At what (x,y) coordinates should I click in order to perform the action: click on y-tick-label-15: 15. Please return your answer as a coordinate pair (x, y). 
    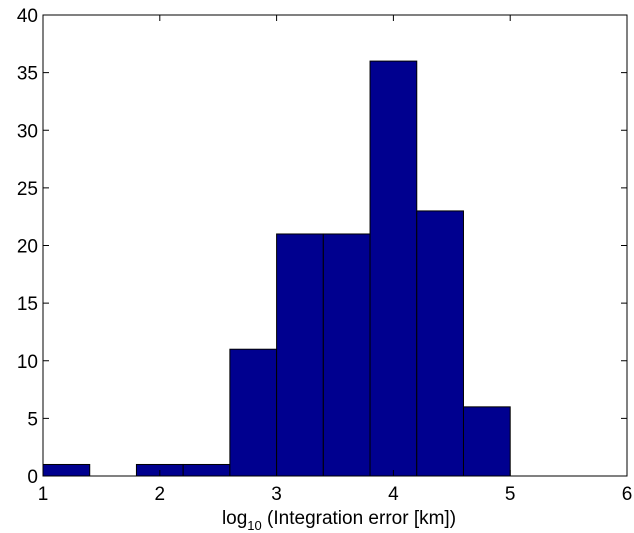
    Looking at the image, I should click on (27, 304).